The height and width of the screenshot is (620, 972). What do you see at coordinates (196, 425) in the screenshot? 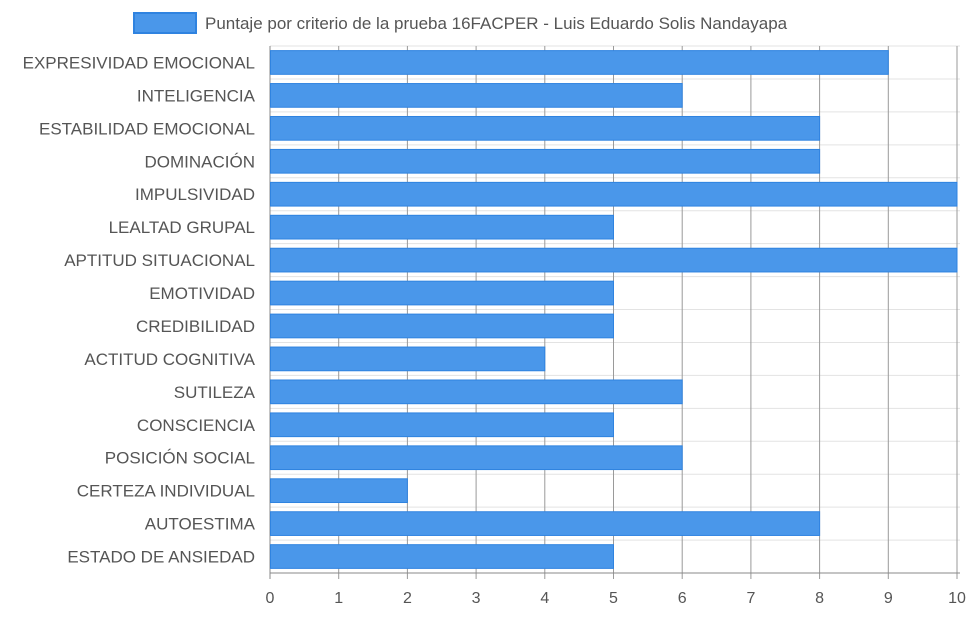
I see `category-label: CONSCIENCIA` at bounding box center [196, 425].